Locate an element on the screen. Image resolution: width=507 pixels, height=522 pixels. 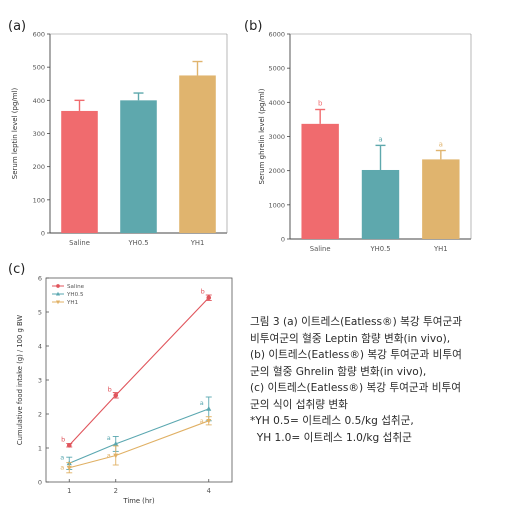
y-tick-label: 600 is located at coordinates (39, 35).